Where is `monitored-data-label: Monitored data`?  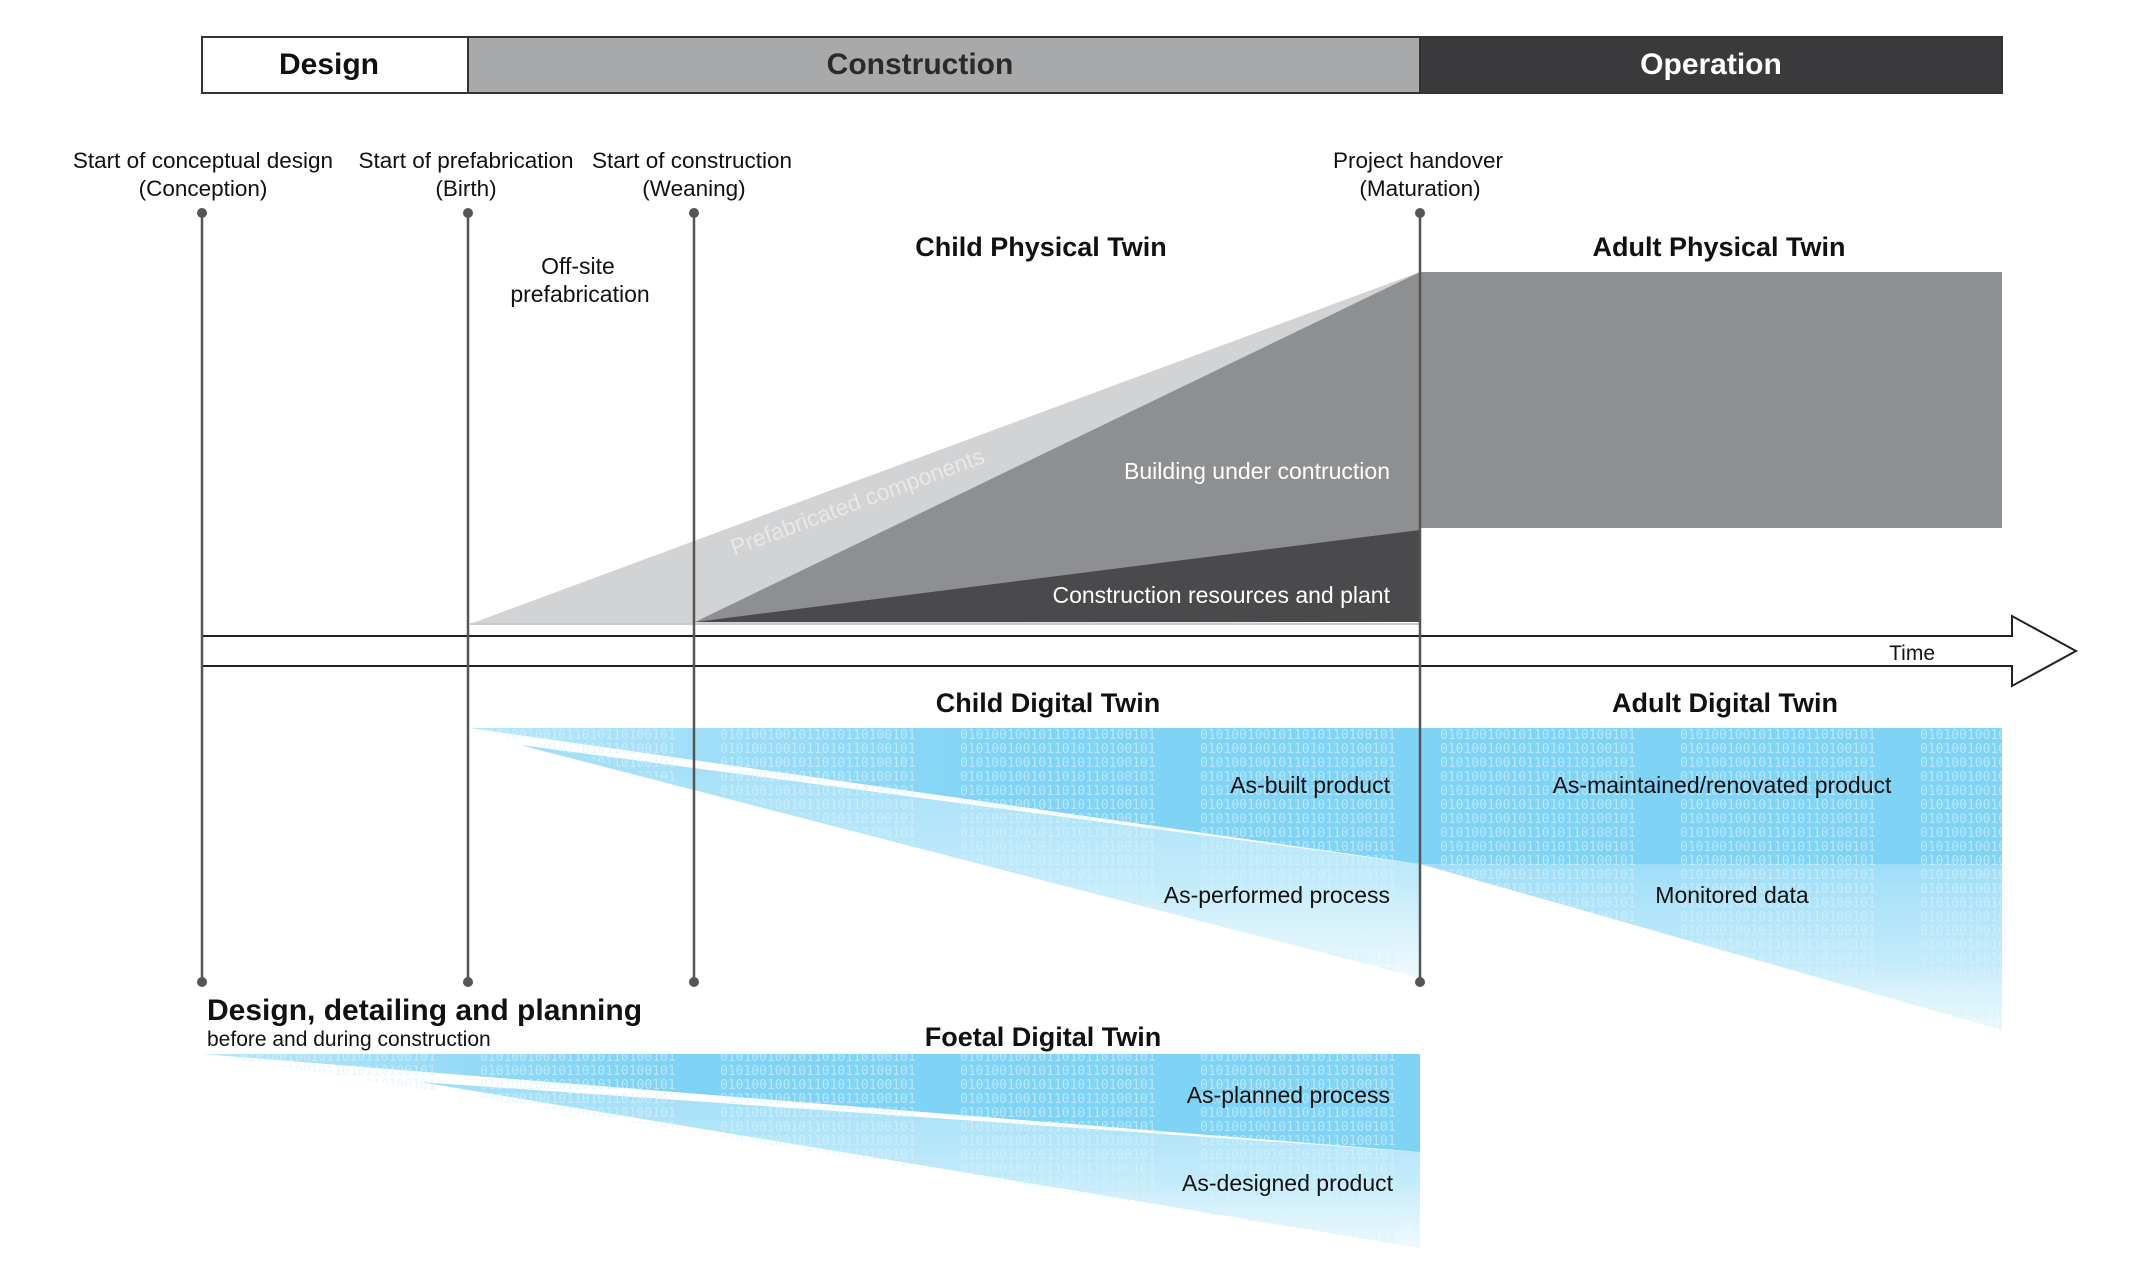
monitored-data-label: Monitored data is located at coordinates (1732, 895).